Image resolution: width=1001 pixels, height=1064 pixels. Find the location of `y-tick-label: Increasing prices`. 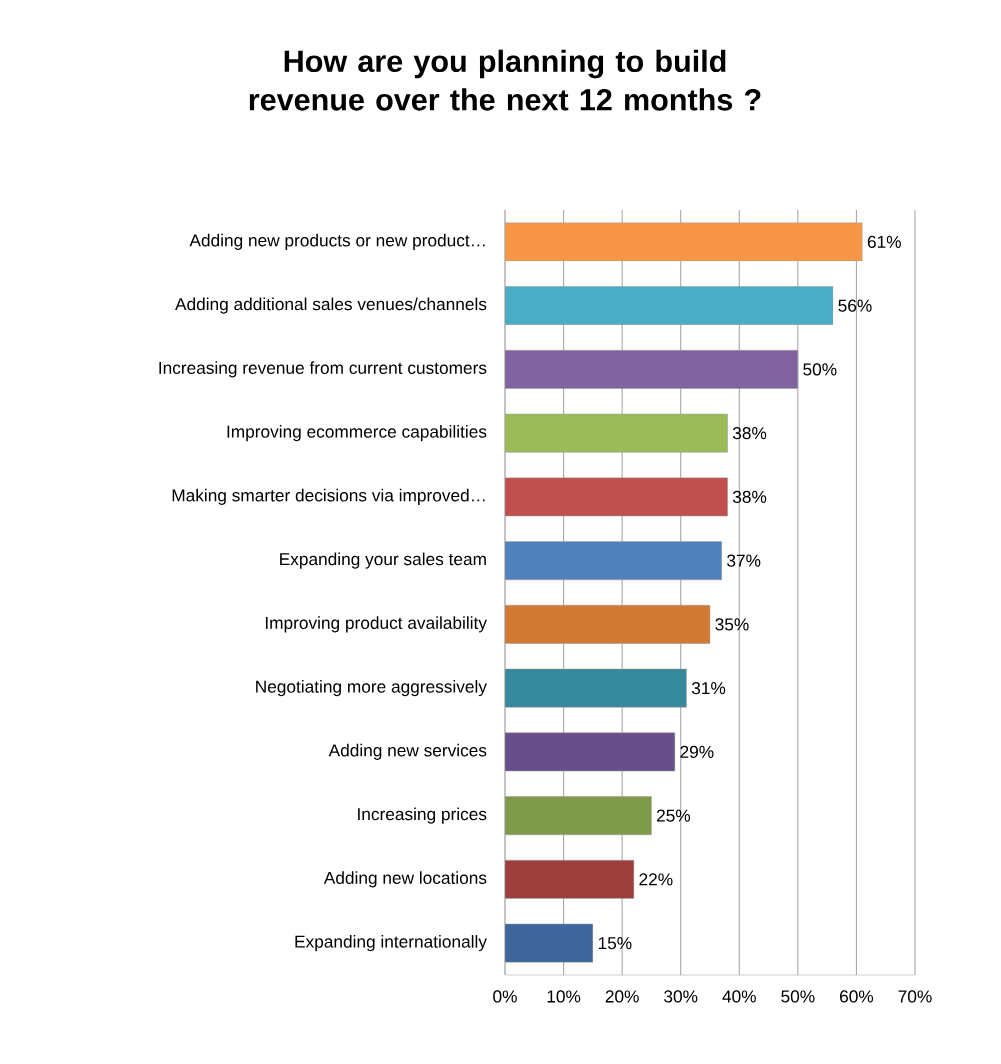

y-tick-label: Increasing prices is located at coordinates (422, 815).